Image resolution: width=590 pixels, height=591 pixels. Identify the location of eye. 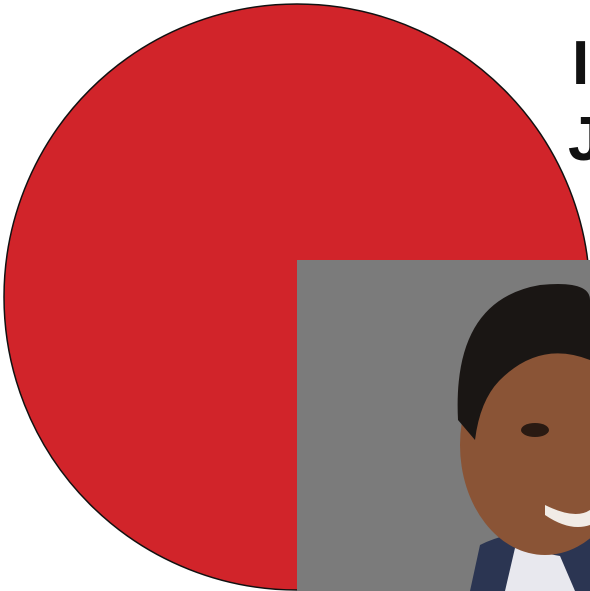
(535, 430).